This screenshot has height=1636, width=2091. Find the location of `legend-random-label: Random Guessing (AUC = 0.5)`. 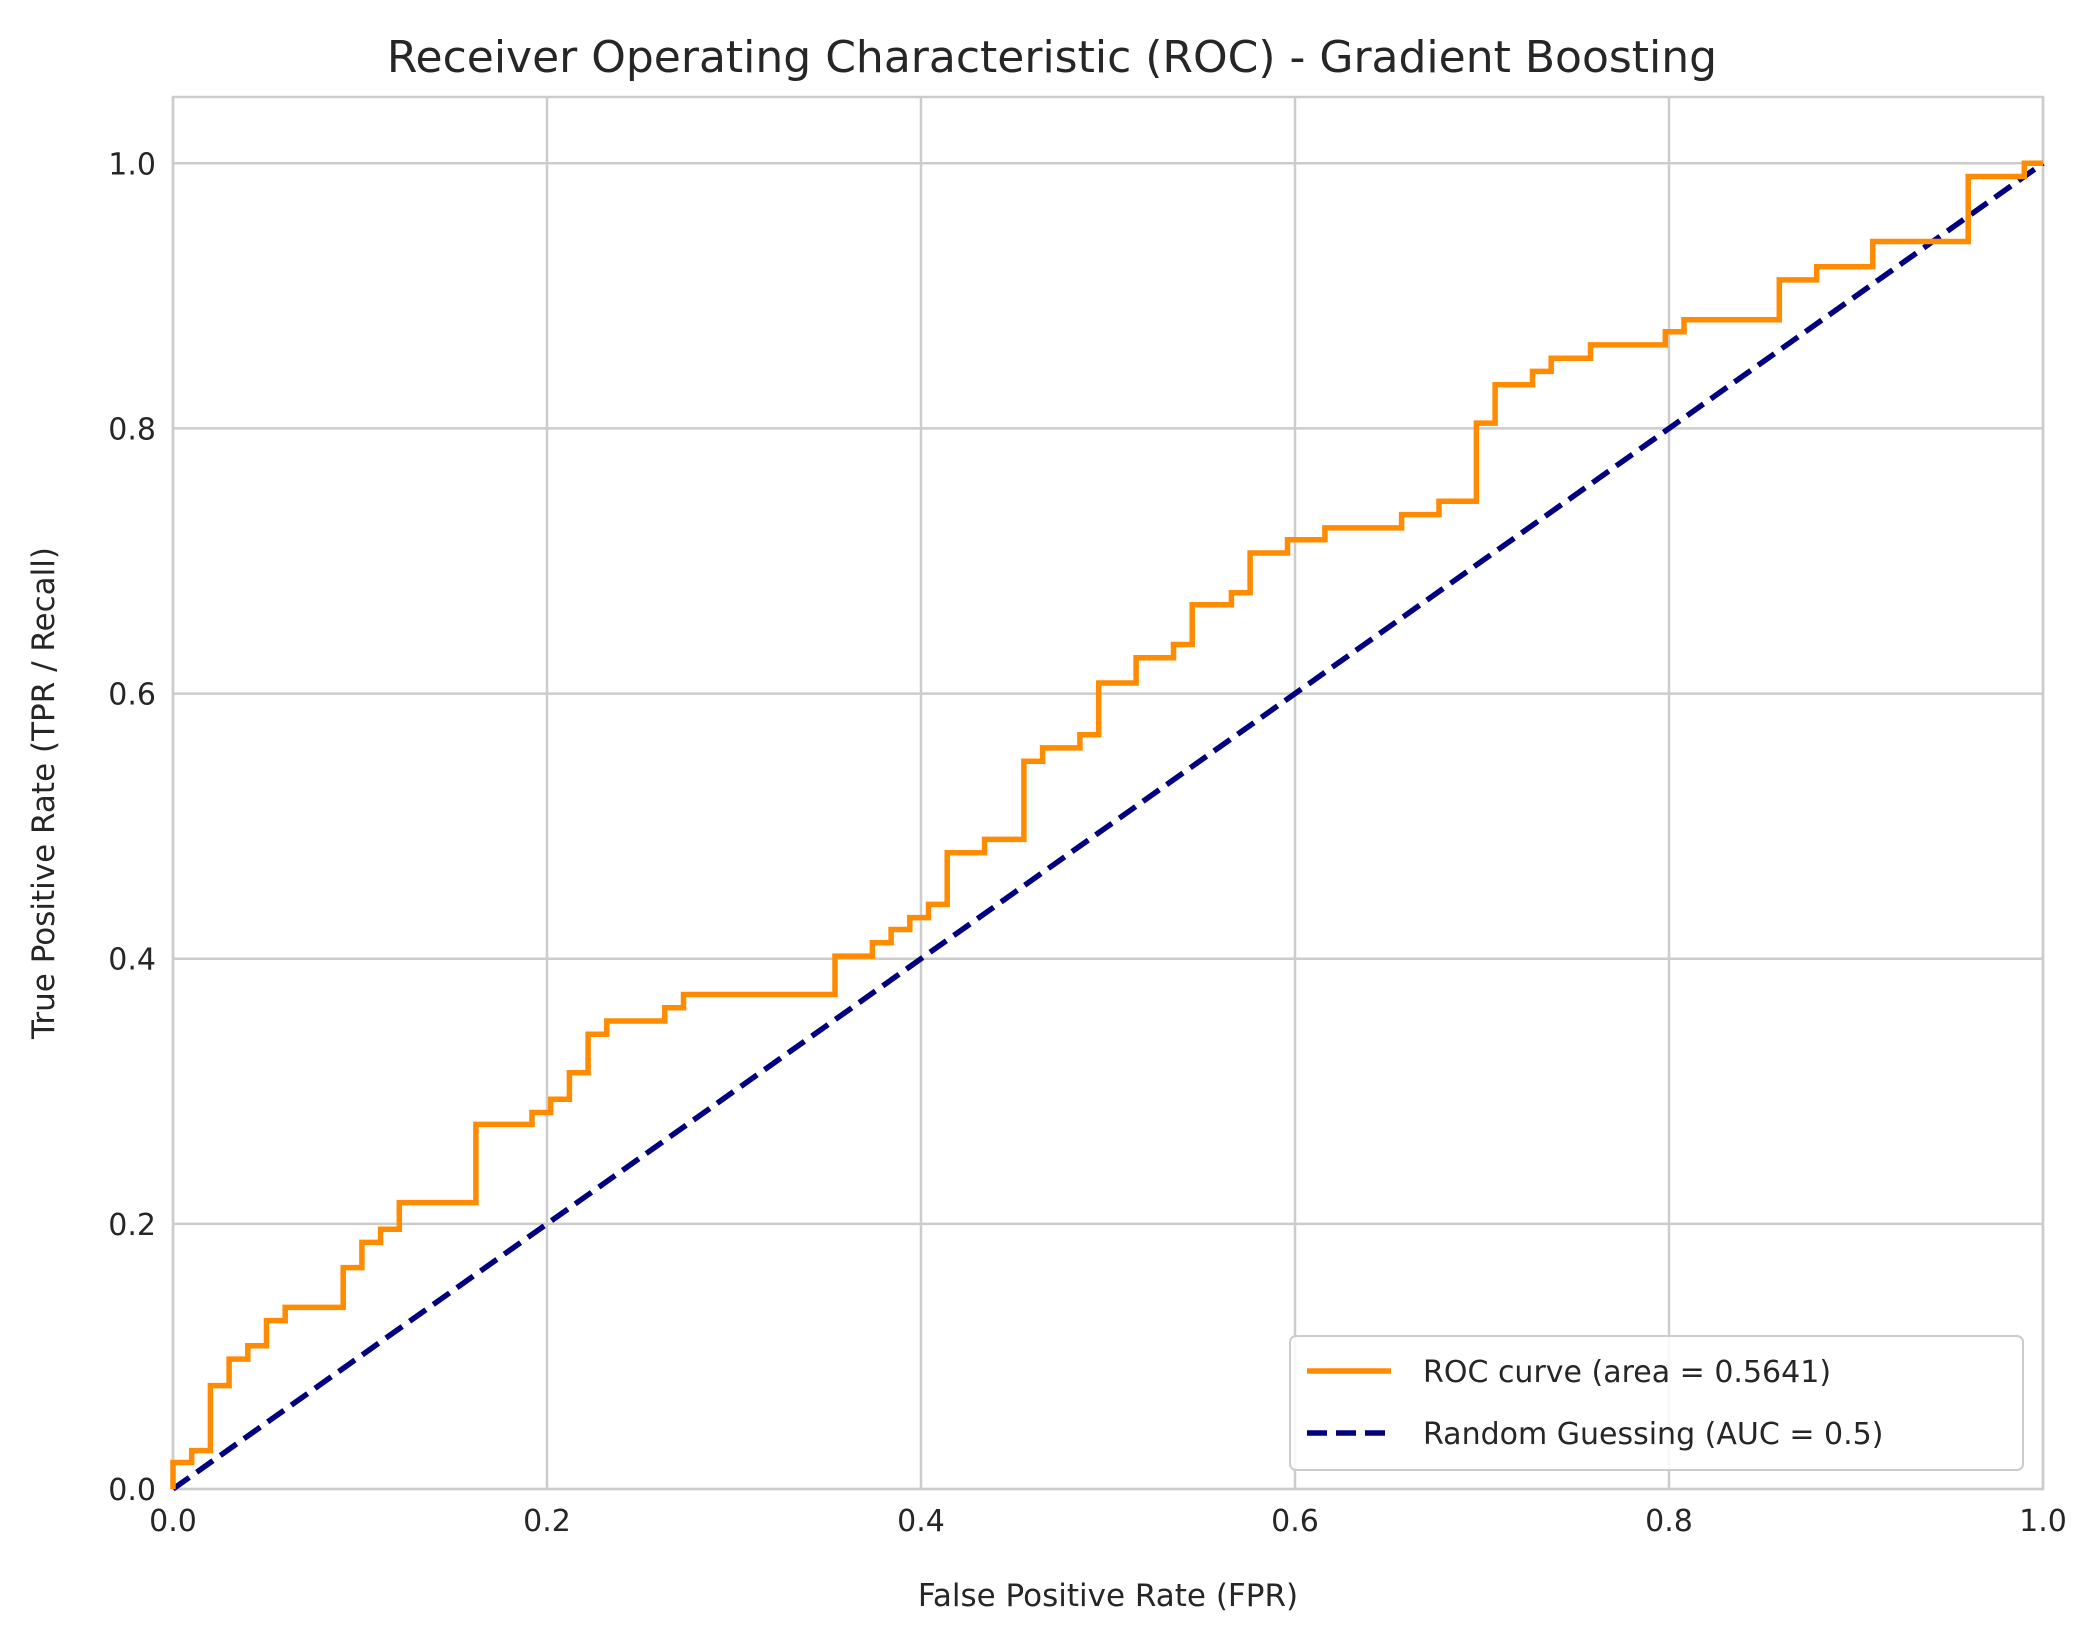

legend-random-label: Random Guessing (AUC = 0.5) is located at coordinates (1653, 1434).